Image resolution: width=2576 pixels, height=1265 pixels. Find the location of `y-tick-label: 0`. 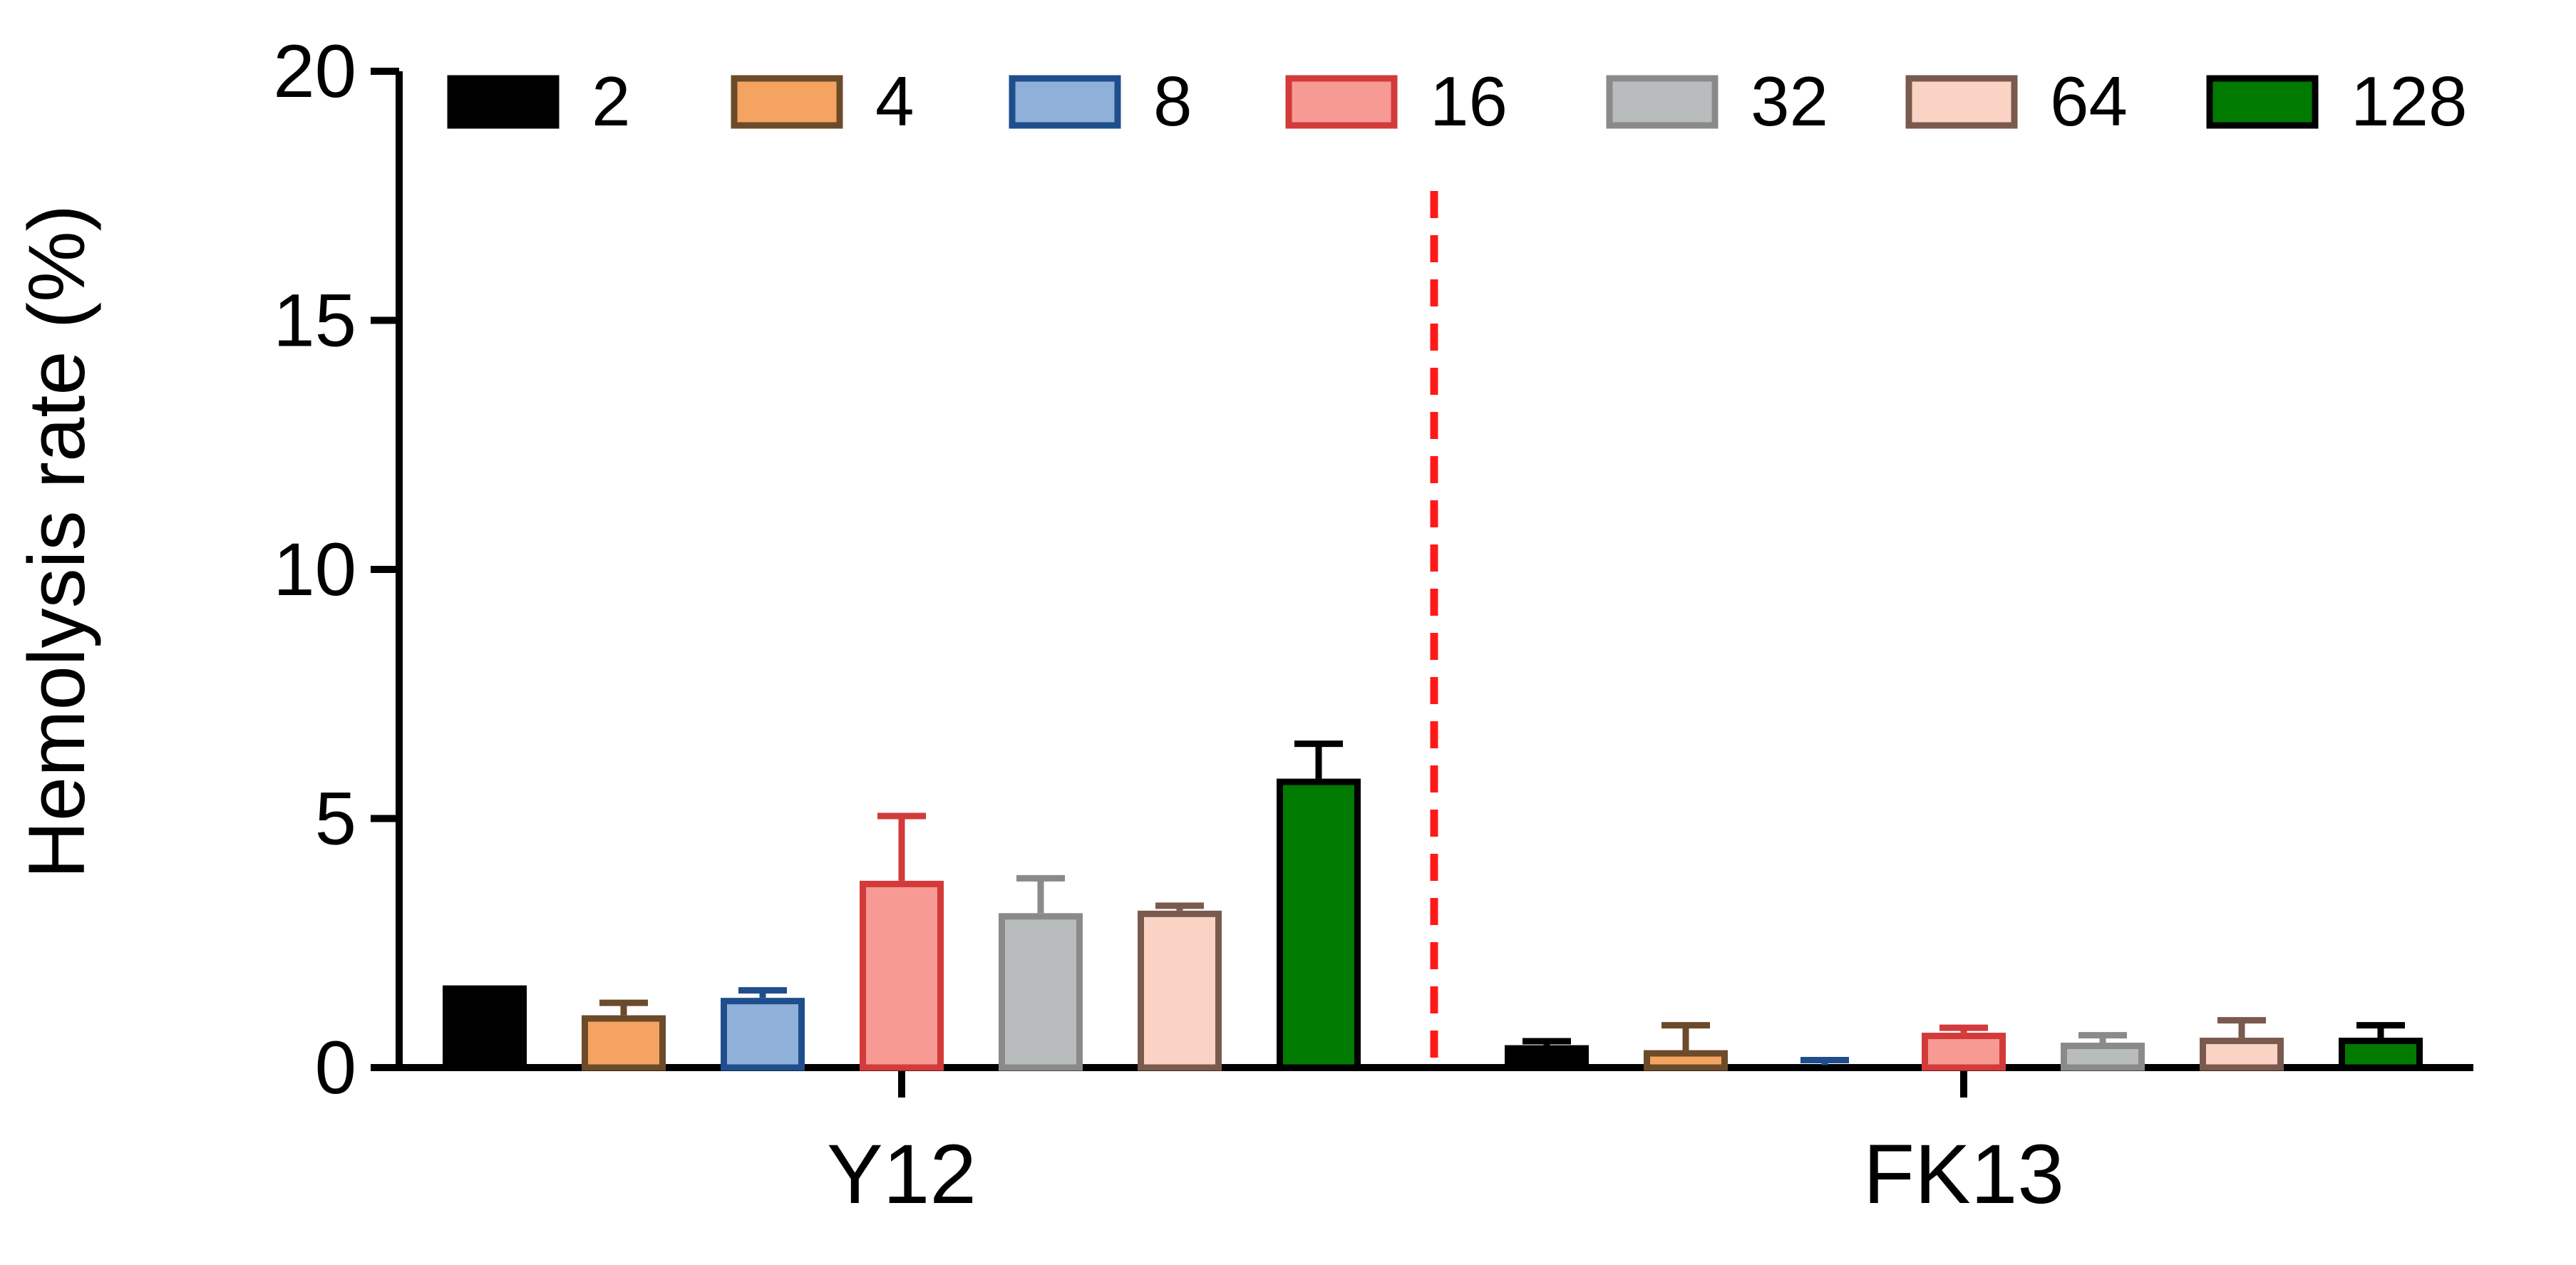

y-tick-label: 0 is located at coordinates (335, 1068).